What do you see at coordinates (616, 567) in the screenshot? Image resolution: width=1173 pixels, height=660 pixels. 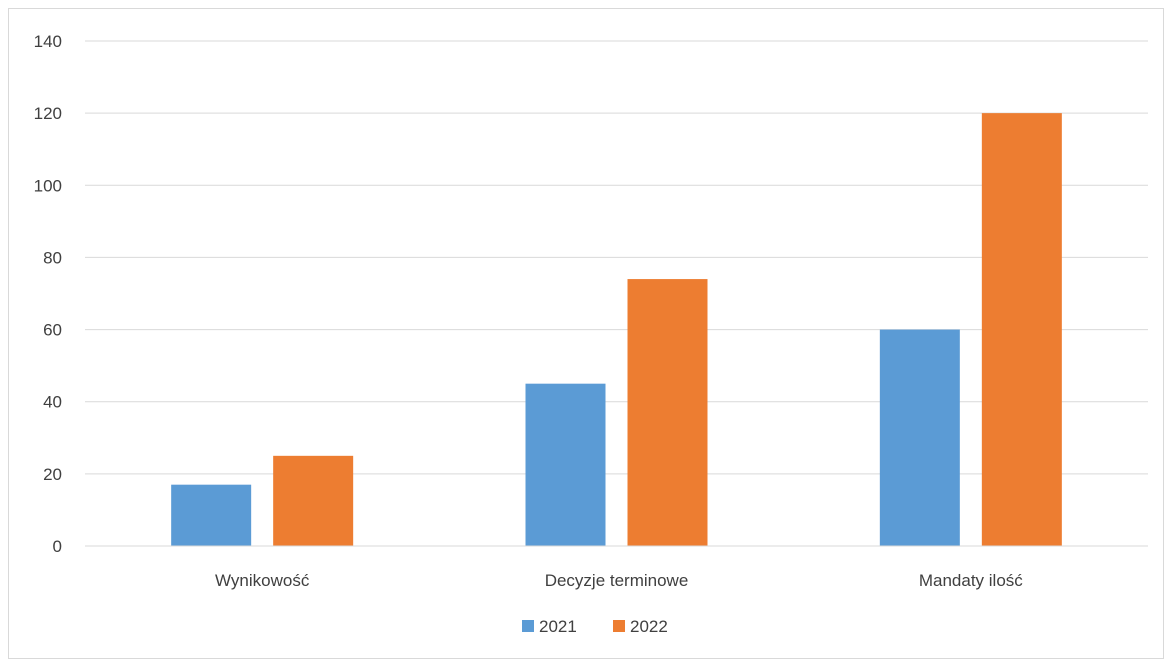 I see `x-axis: Wynikowość Decyzje terminowe Mandaty ilość` at bounding box center [616, 567].